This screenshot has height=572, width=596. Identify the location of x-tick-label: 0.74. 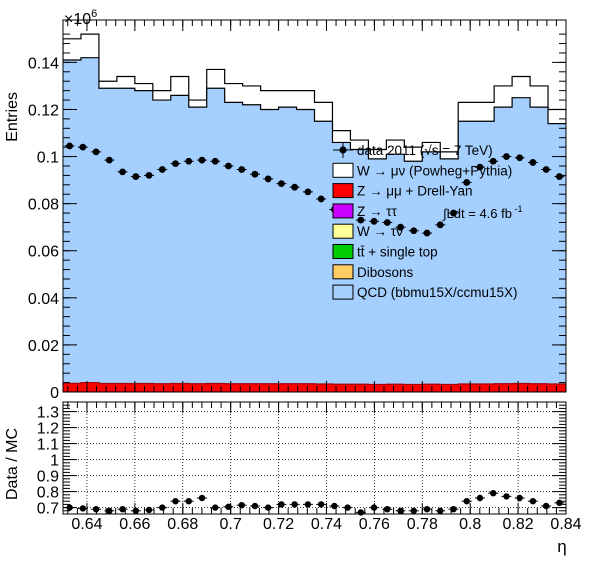
(326, 524).